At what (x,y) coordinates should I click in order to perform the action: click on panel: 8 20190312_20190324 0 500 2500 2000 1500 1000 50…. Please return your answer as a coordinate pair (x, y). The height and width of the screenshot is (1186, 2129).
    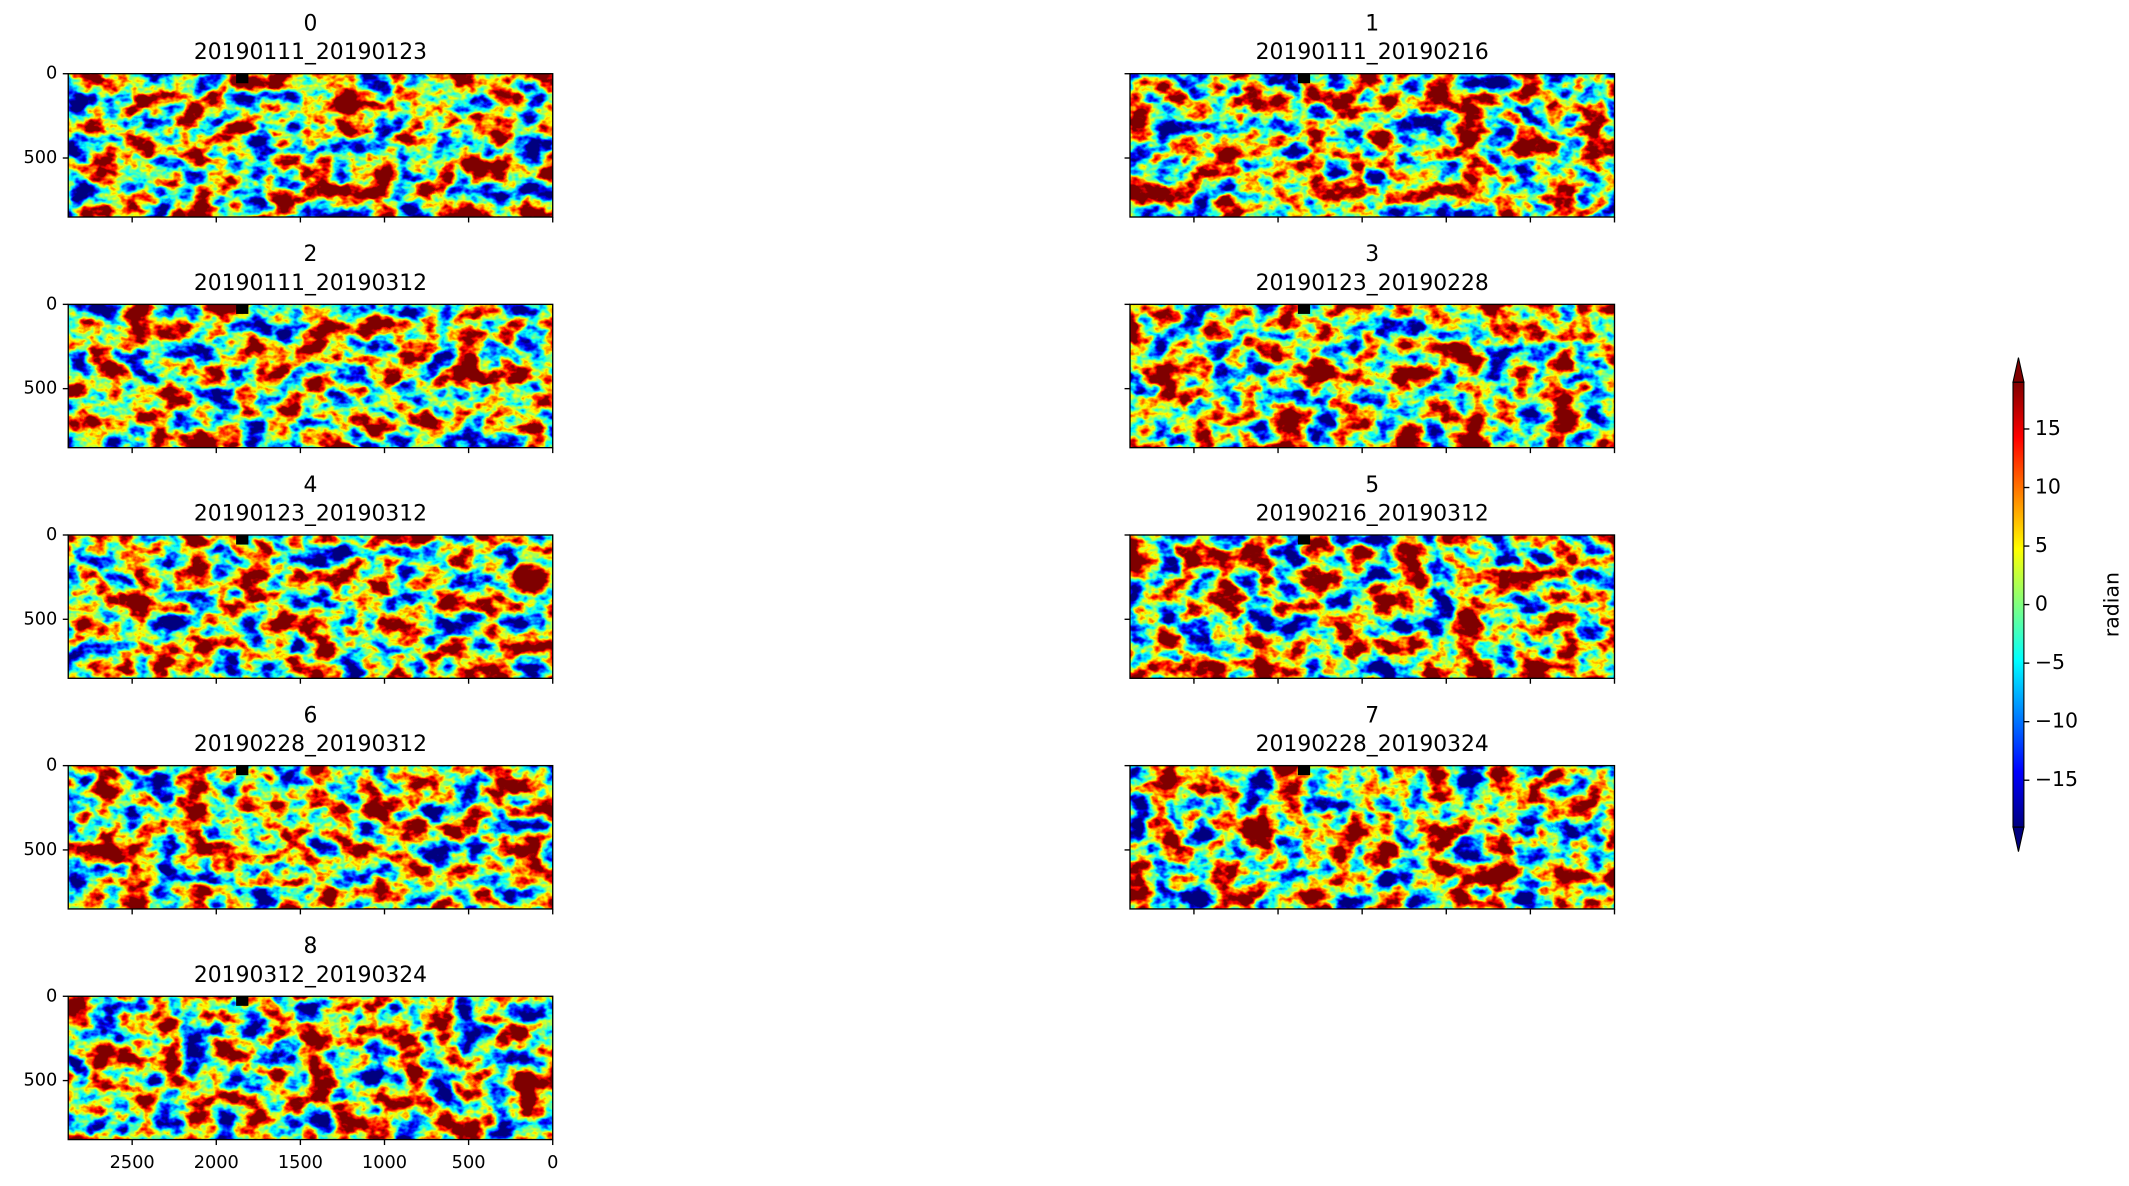
    Looking at the image, I should click on (290, 1053).